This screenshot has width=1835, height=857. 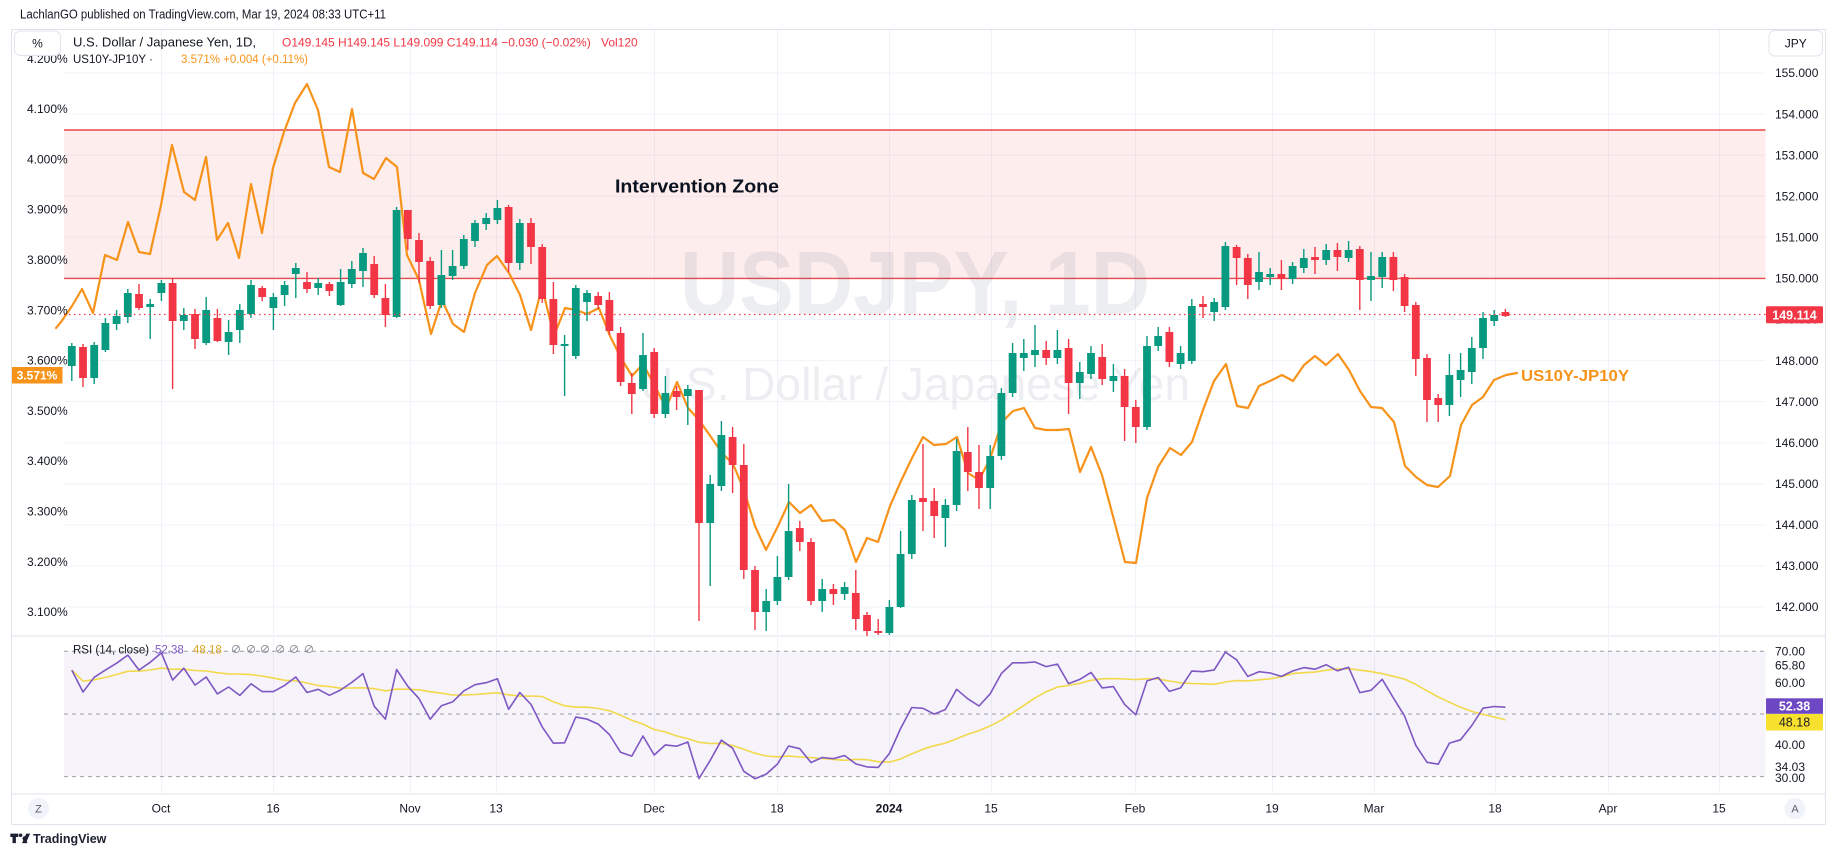 What do you see at coordinates (47, 461) in the screenshot?
I see `svg-text: 3.400%` at bounding box center [47, 461].